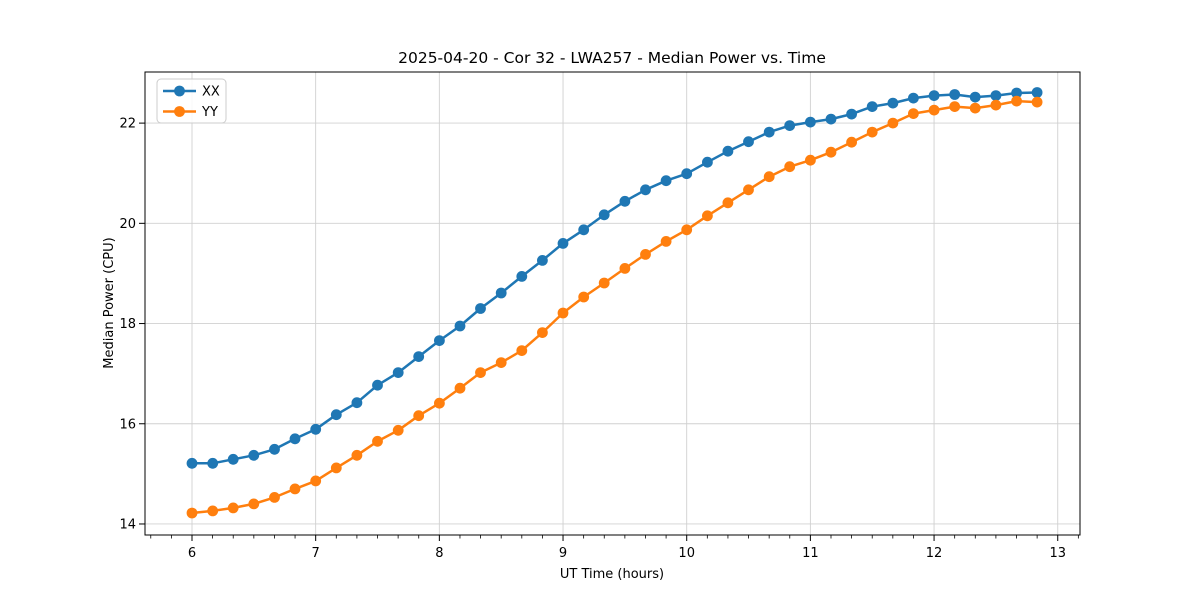  I want to click on y-axis-label: Median Power (CPU), so click(109, 302).